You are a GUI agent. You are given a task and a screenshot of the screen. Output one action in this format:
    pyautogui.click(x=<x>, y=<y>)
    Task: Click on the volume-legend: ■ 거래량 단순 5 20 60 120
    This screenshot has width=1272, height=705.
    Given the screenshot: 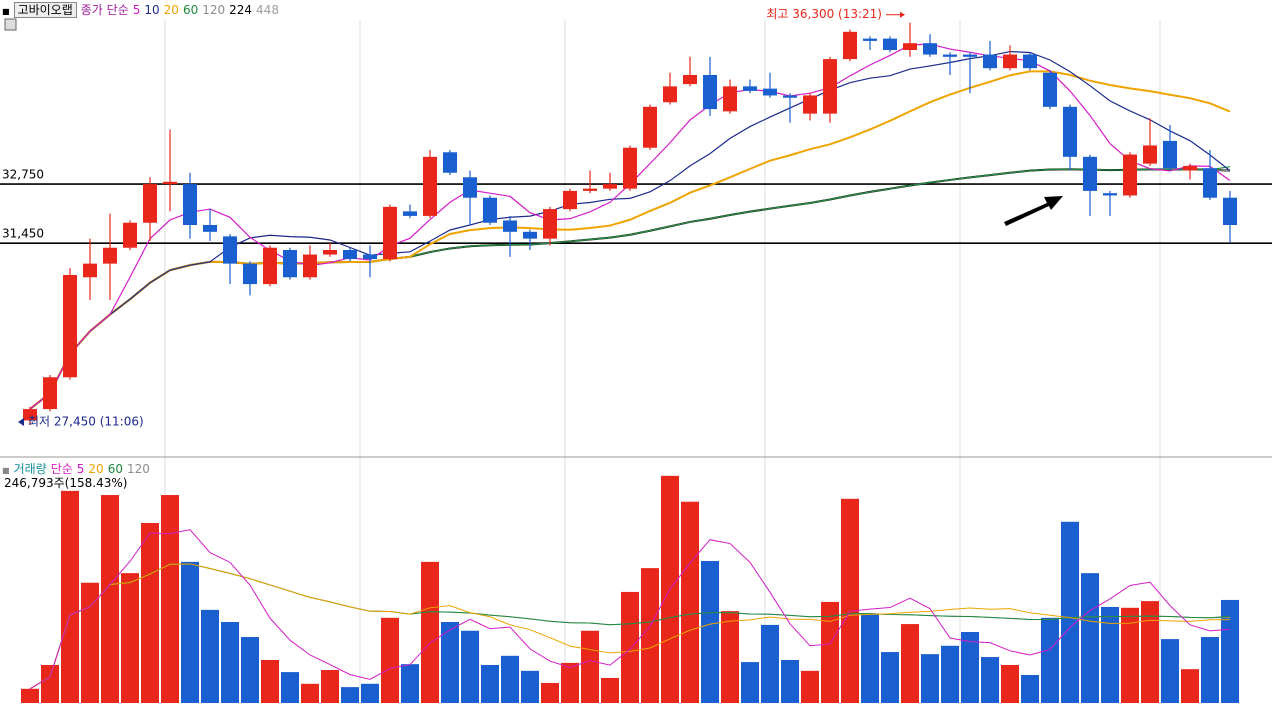 What is the action you would take?
    pyautogui.click(x=80, y=468)
    